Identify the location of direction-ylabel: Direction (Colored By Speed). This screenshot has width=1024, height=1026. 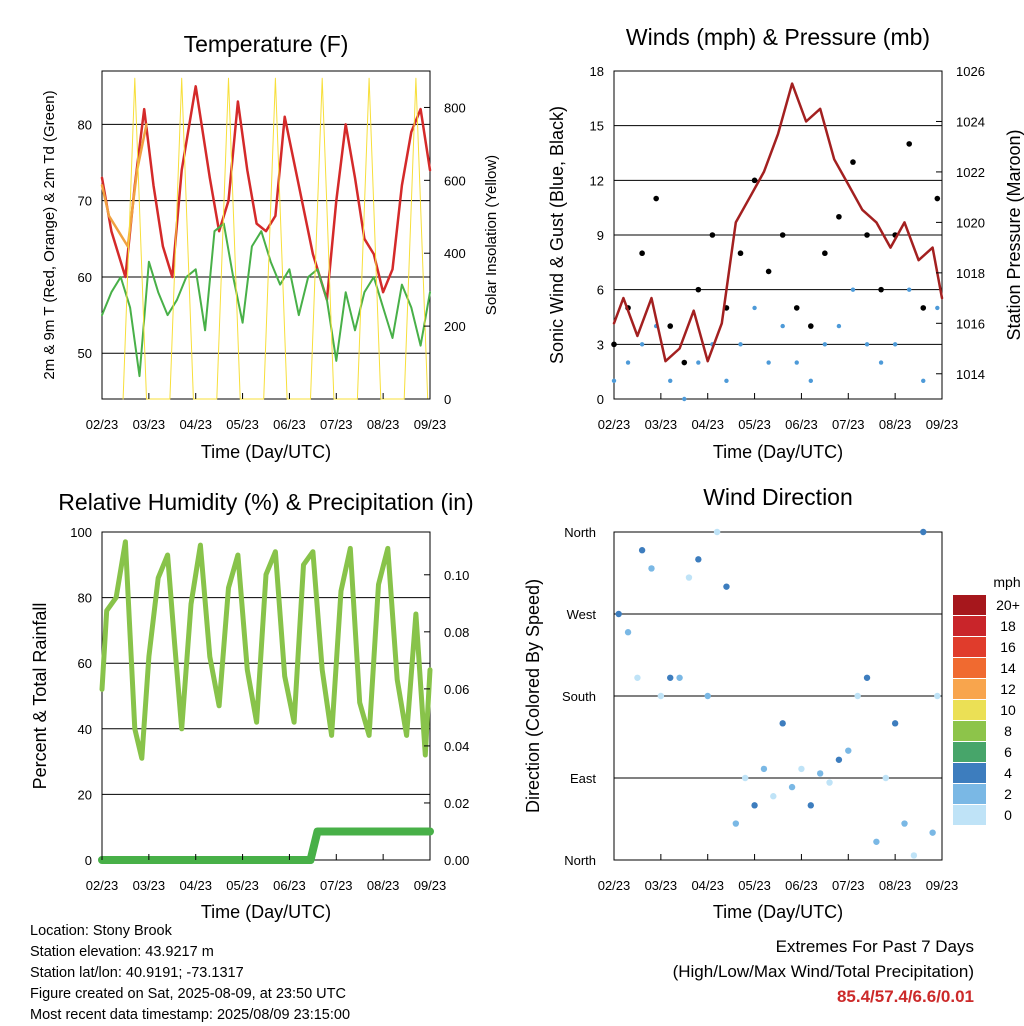
(533, 696).